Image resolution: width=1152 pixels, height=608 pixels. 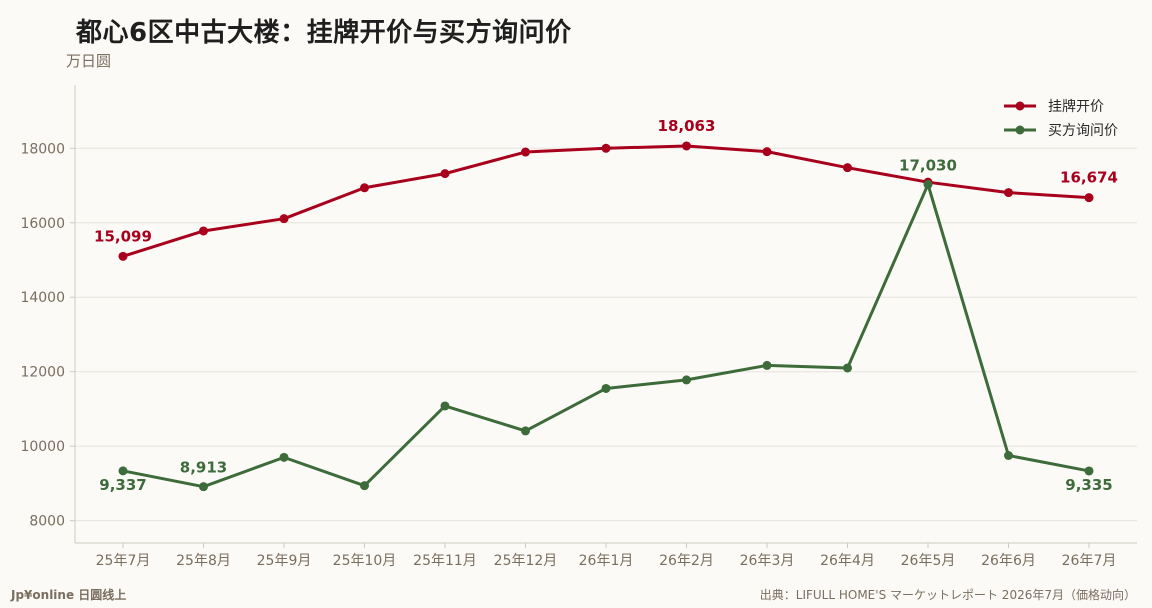 What do you see at coordinates (42, 447) in the screenshot?
I see `y-tick-label: 10000` at bounding box center [42, 447].